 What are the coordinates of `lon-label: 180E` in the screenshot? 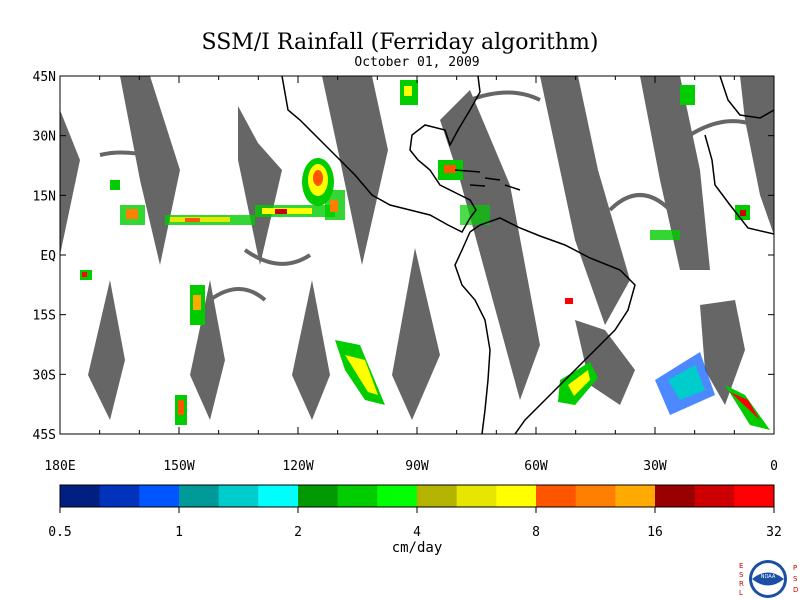 It's located at (59, 466).